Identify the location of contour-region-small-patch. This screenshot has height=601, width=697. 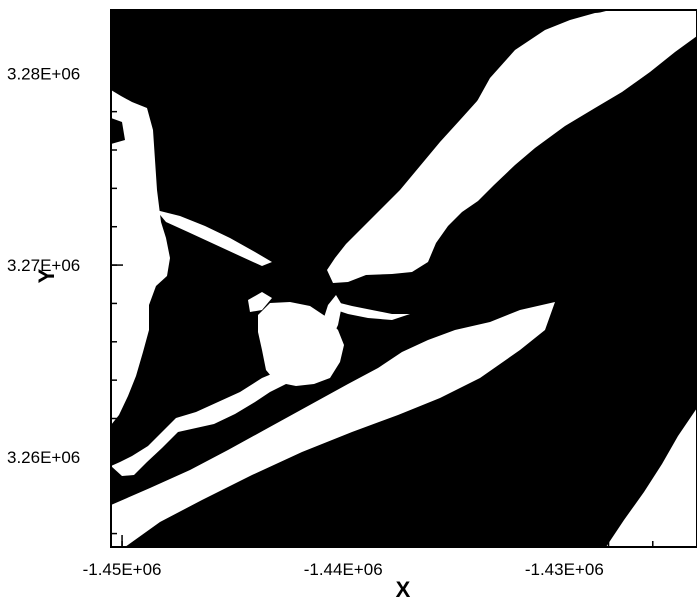
(260, 302).